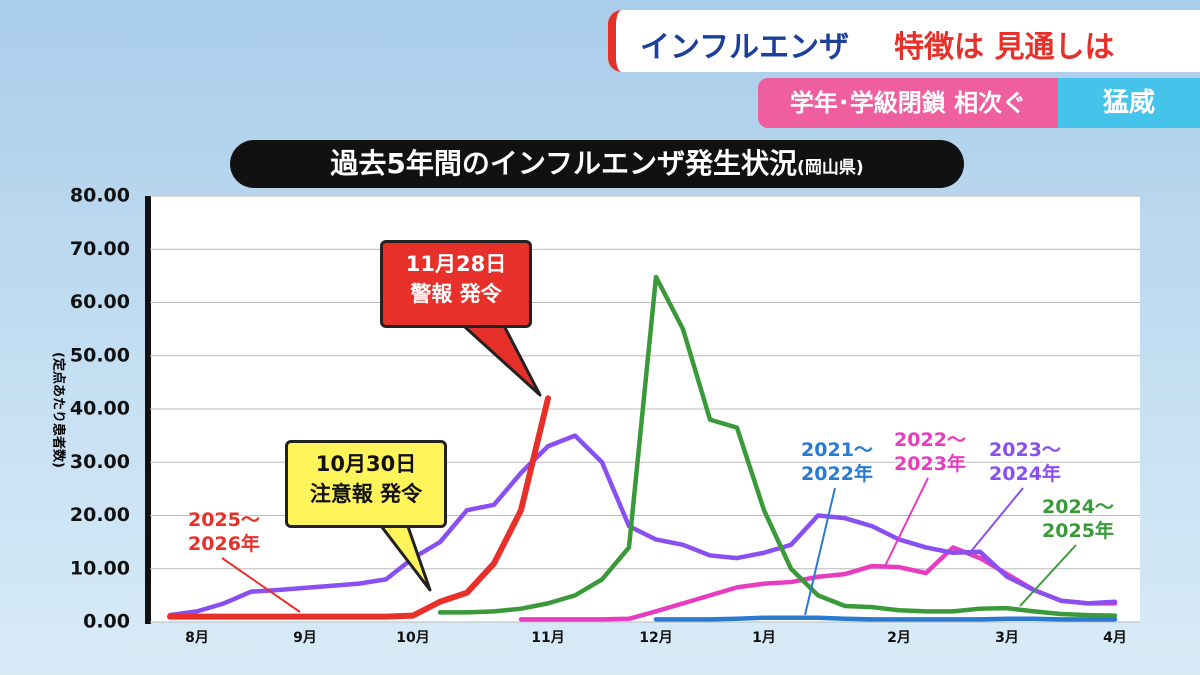  What do you see at coordinates (100, 196) in the screenshot?
I see `y-tick-label: 80.00` at bounding box center [100, 196].